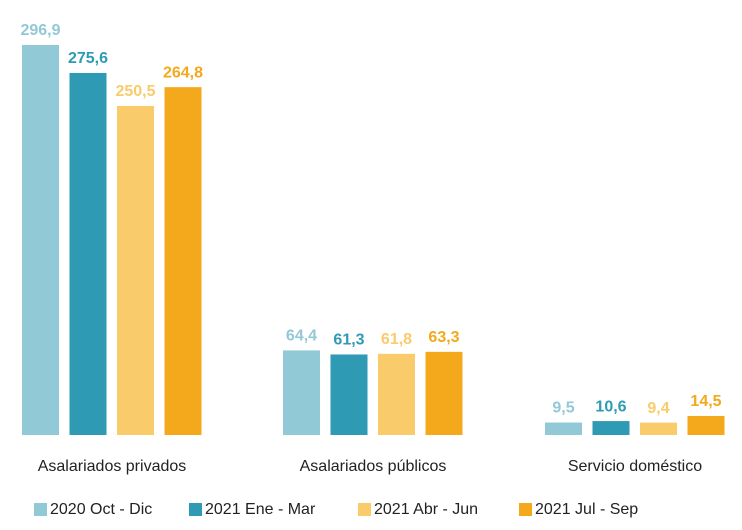 Image resolution: width=742 pixels, height=530 pixels. Describe the element at coordinates (183, 72) in the screenshot. I see `value-label: 264,8` at that location.